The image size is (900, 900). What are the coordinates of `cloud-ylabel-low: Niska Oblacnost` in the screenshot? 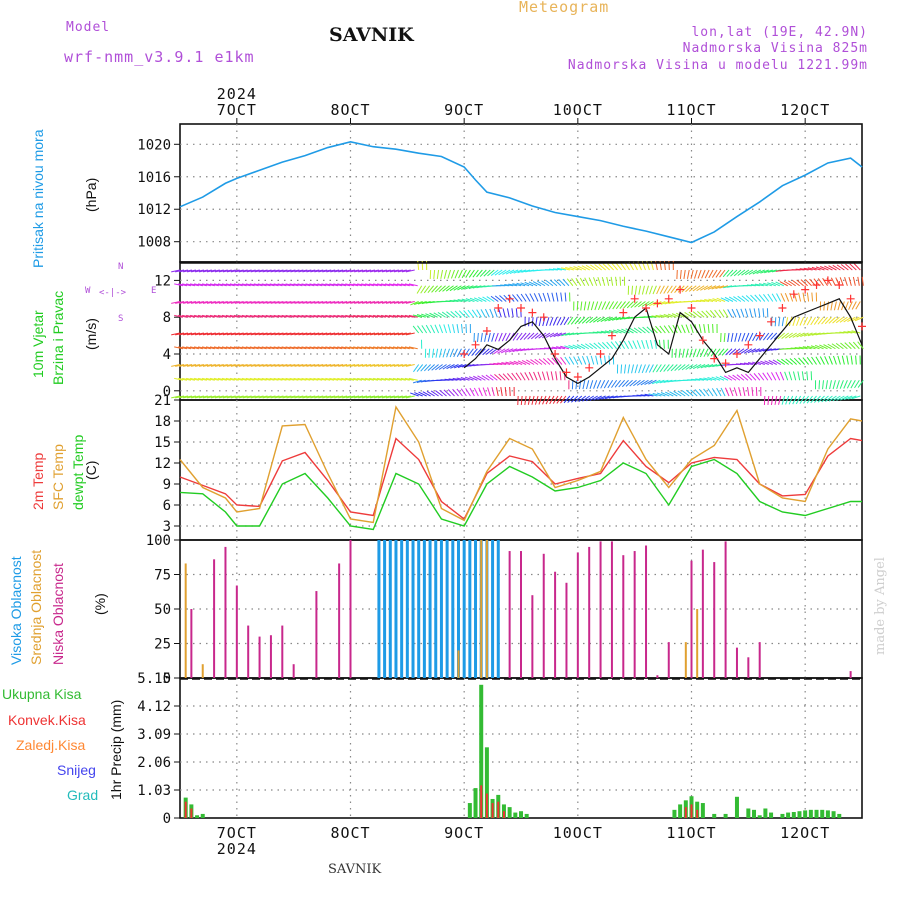 It's located at (58, 614).